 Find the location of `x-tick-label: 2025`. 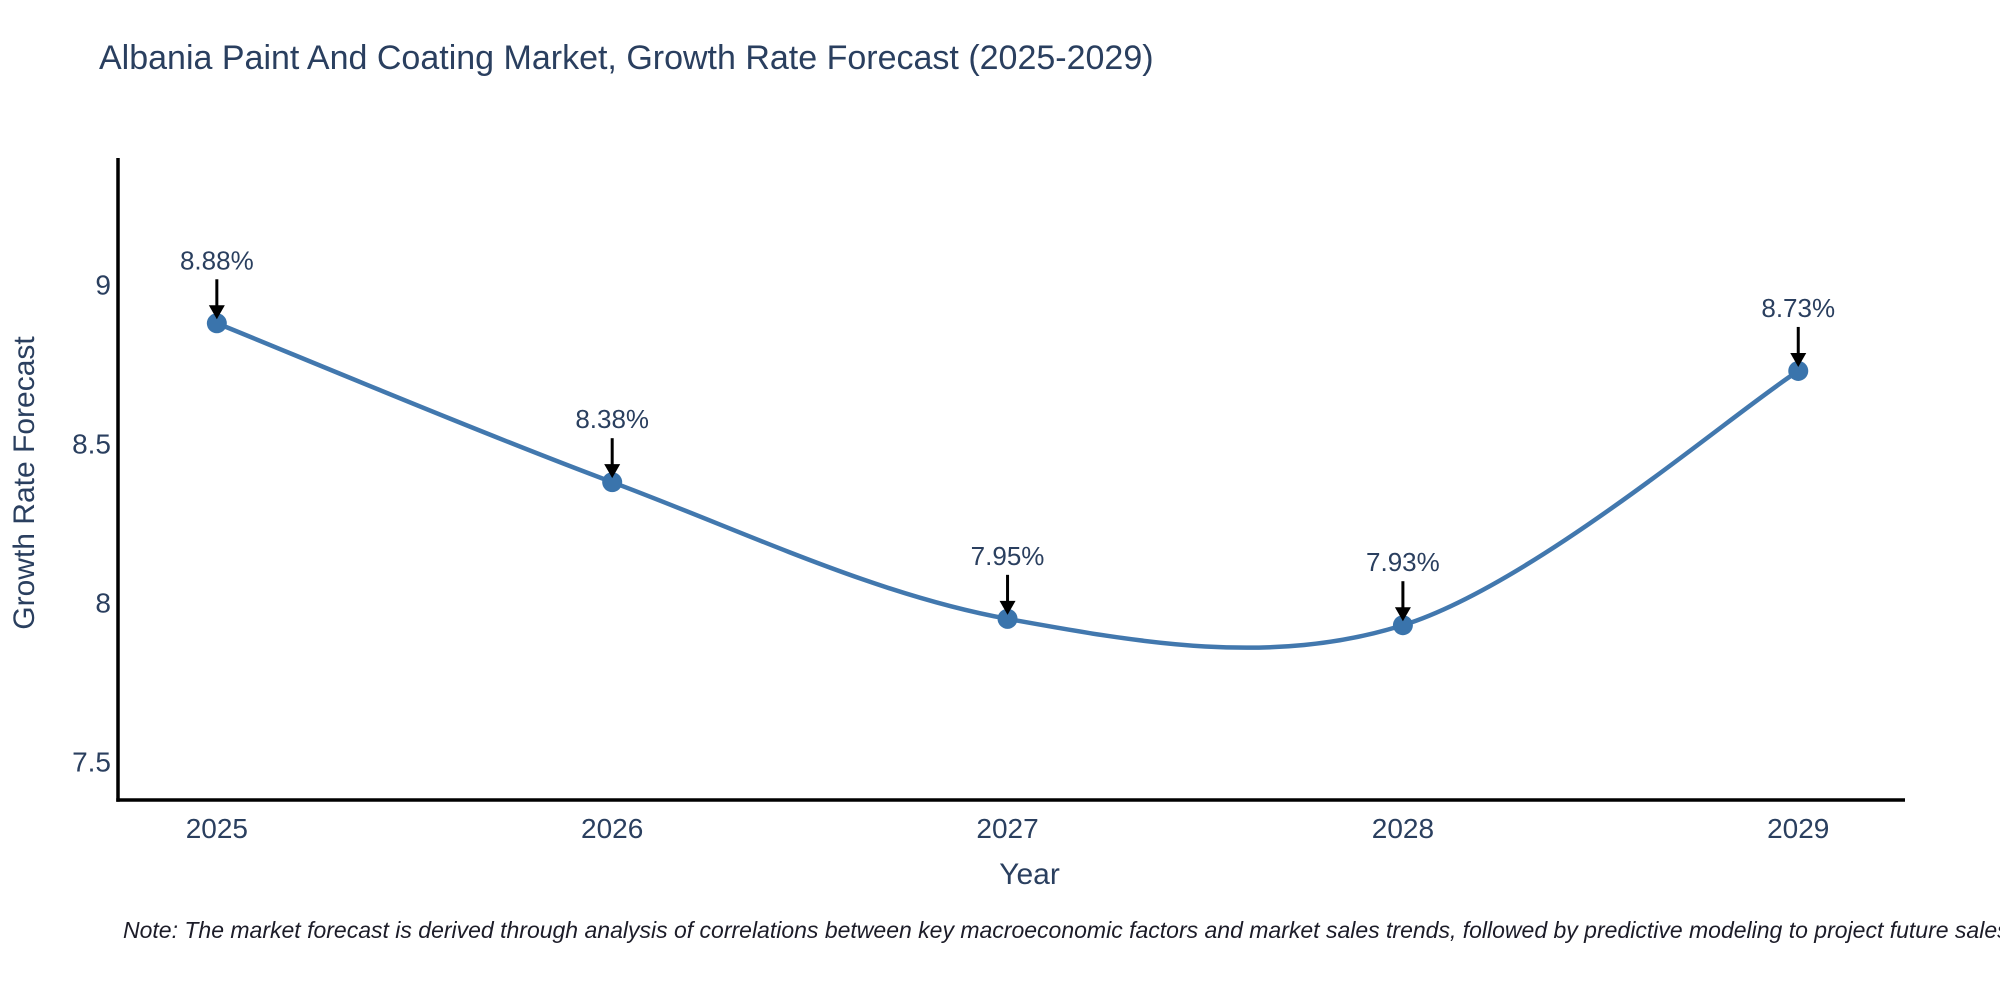

x-tick-label: 2025 is located at coordinates (217, 828).